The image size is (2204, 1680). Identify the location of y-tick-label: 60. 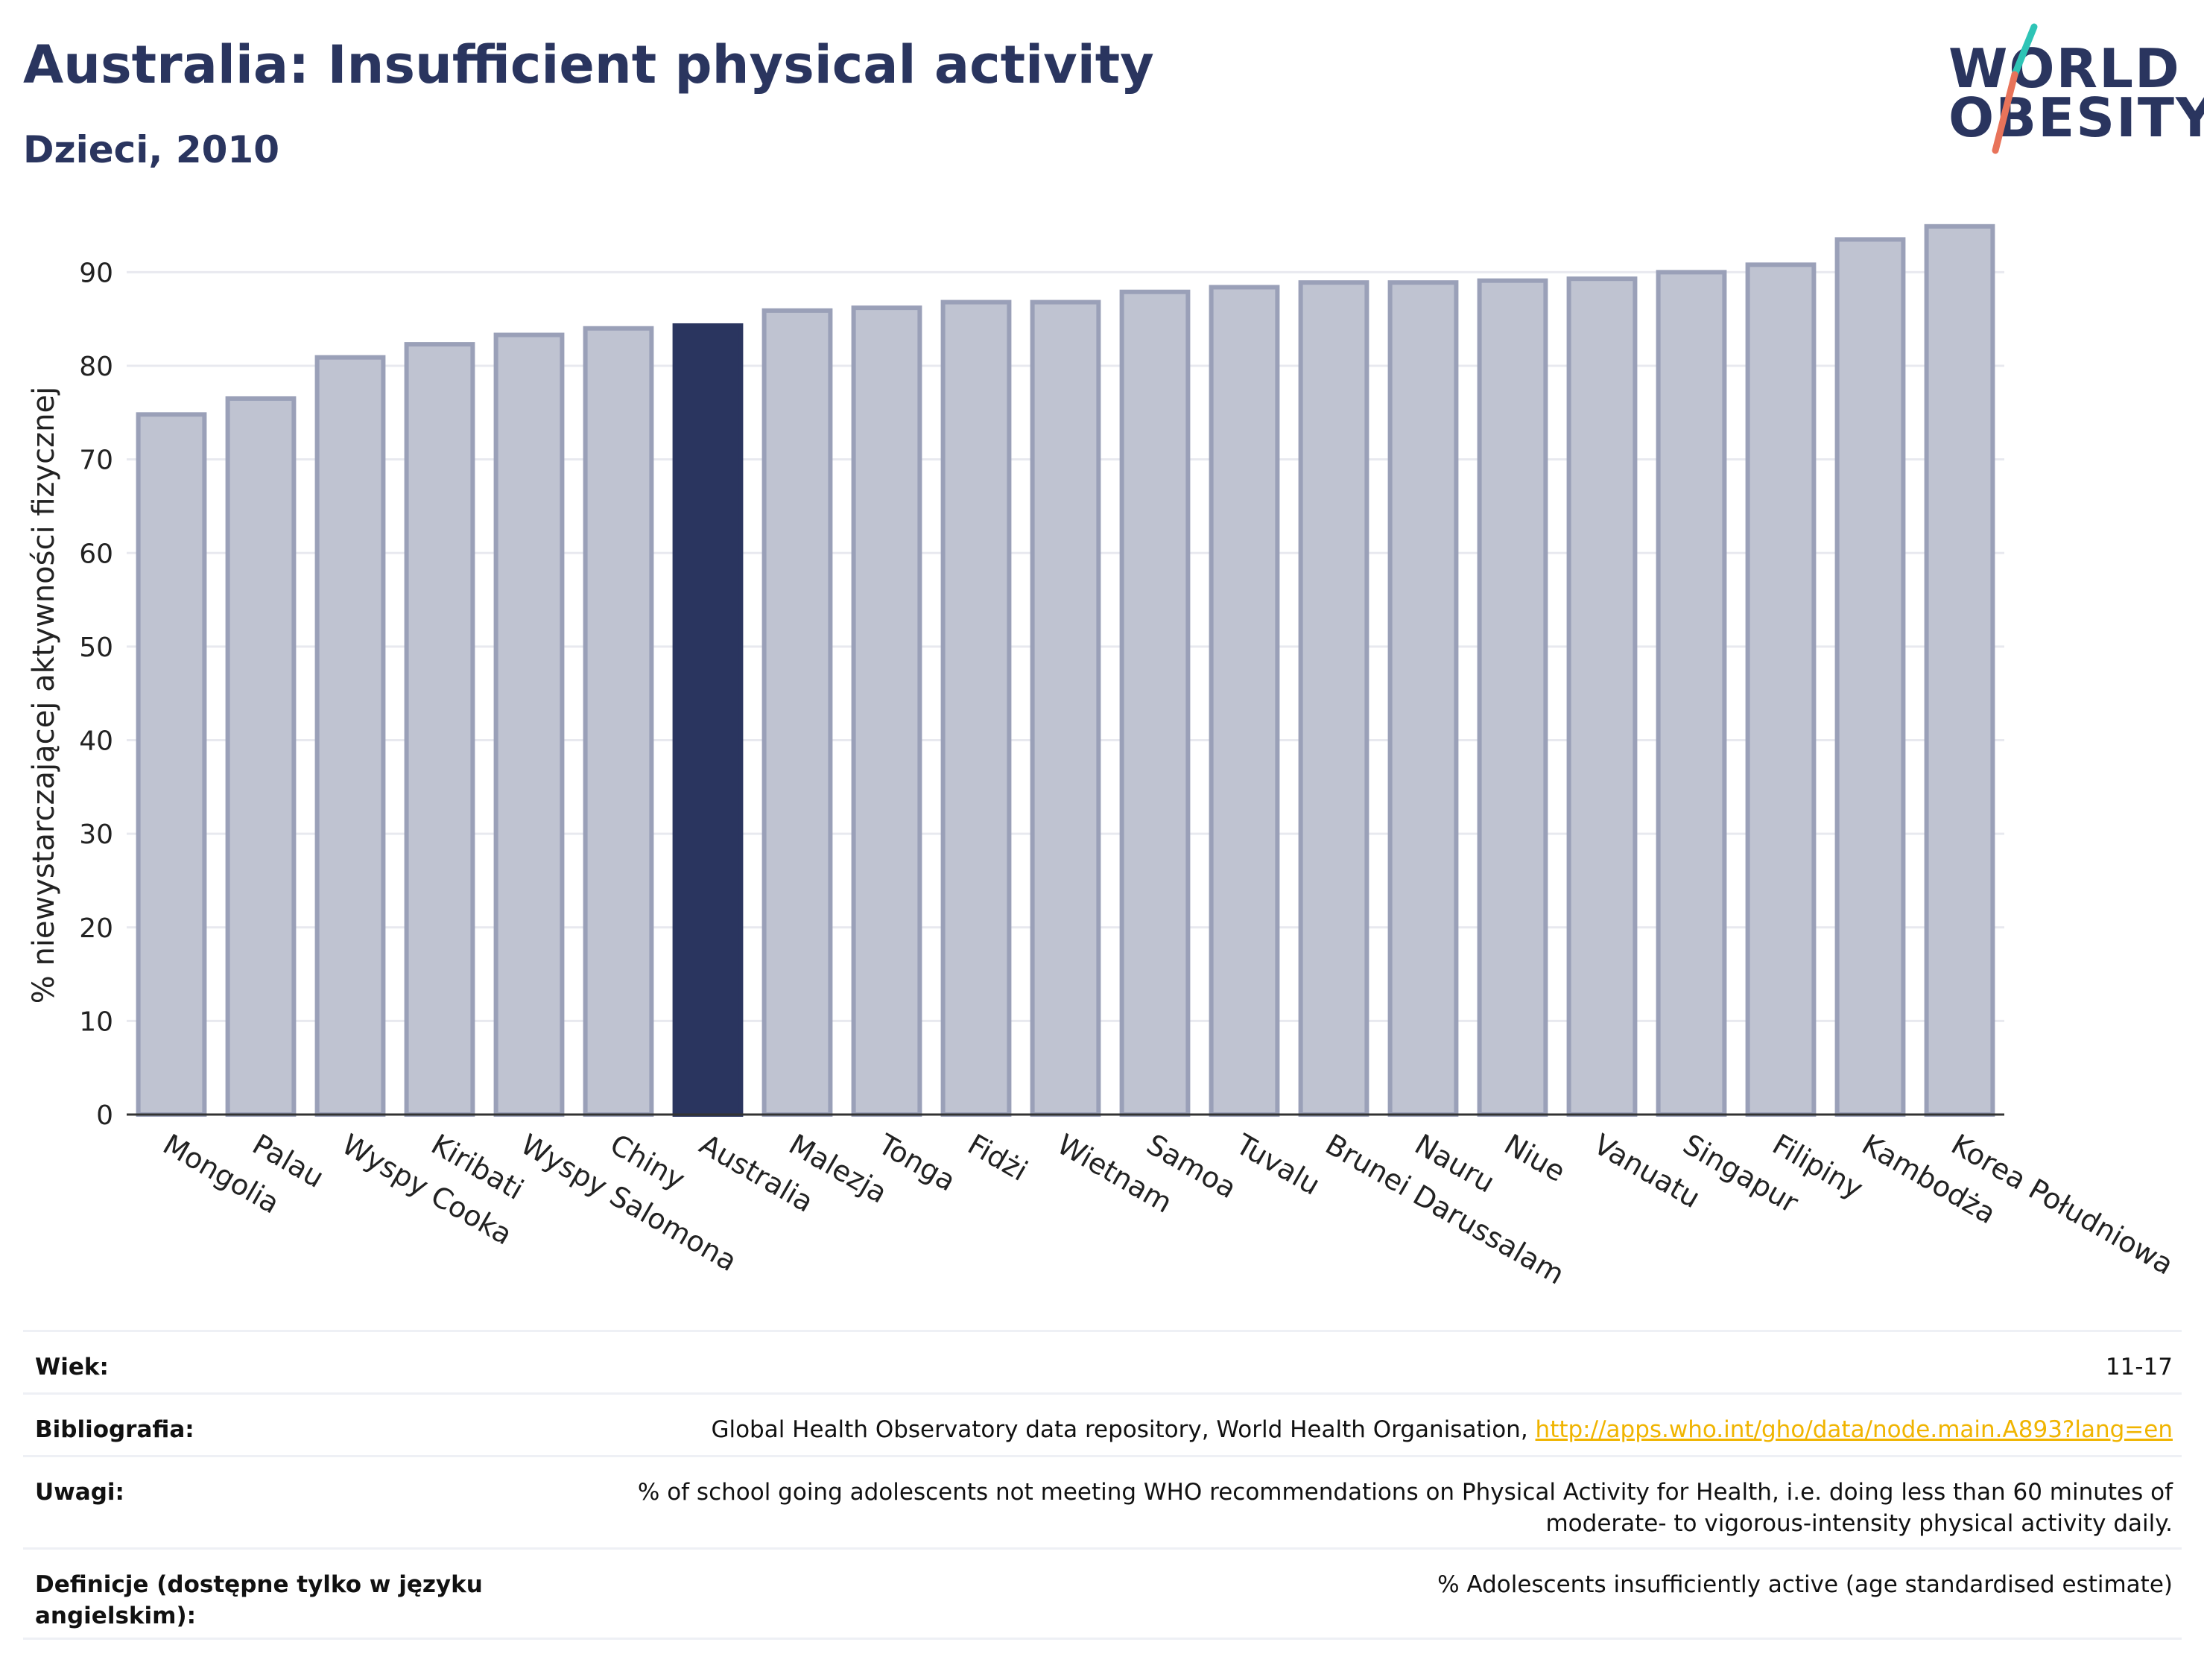
(96, 554).